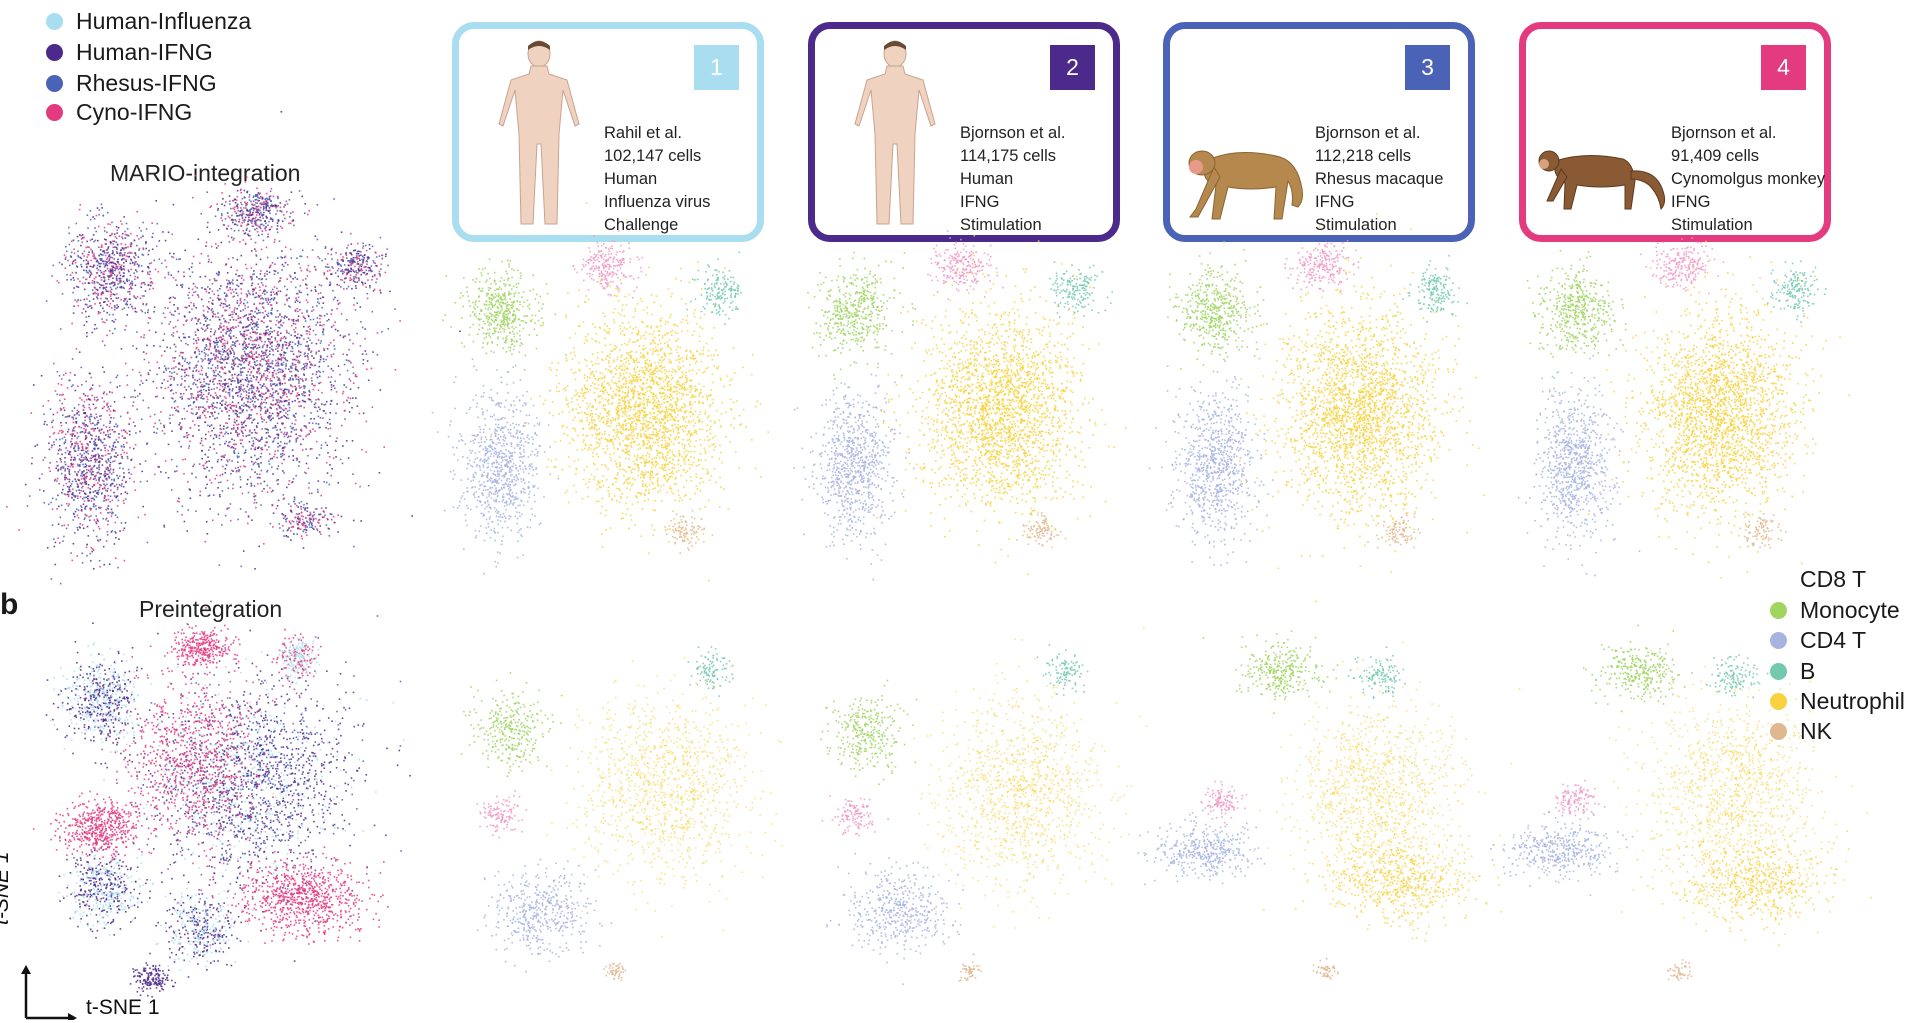 This screenshot has width=1920, height=1023. Describe the element at coordinates (210, 609) in the screenshot. I see `preintegration-title: Preintegration` at that location.